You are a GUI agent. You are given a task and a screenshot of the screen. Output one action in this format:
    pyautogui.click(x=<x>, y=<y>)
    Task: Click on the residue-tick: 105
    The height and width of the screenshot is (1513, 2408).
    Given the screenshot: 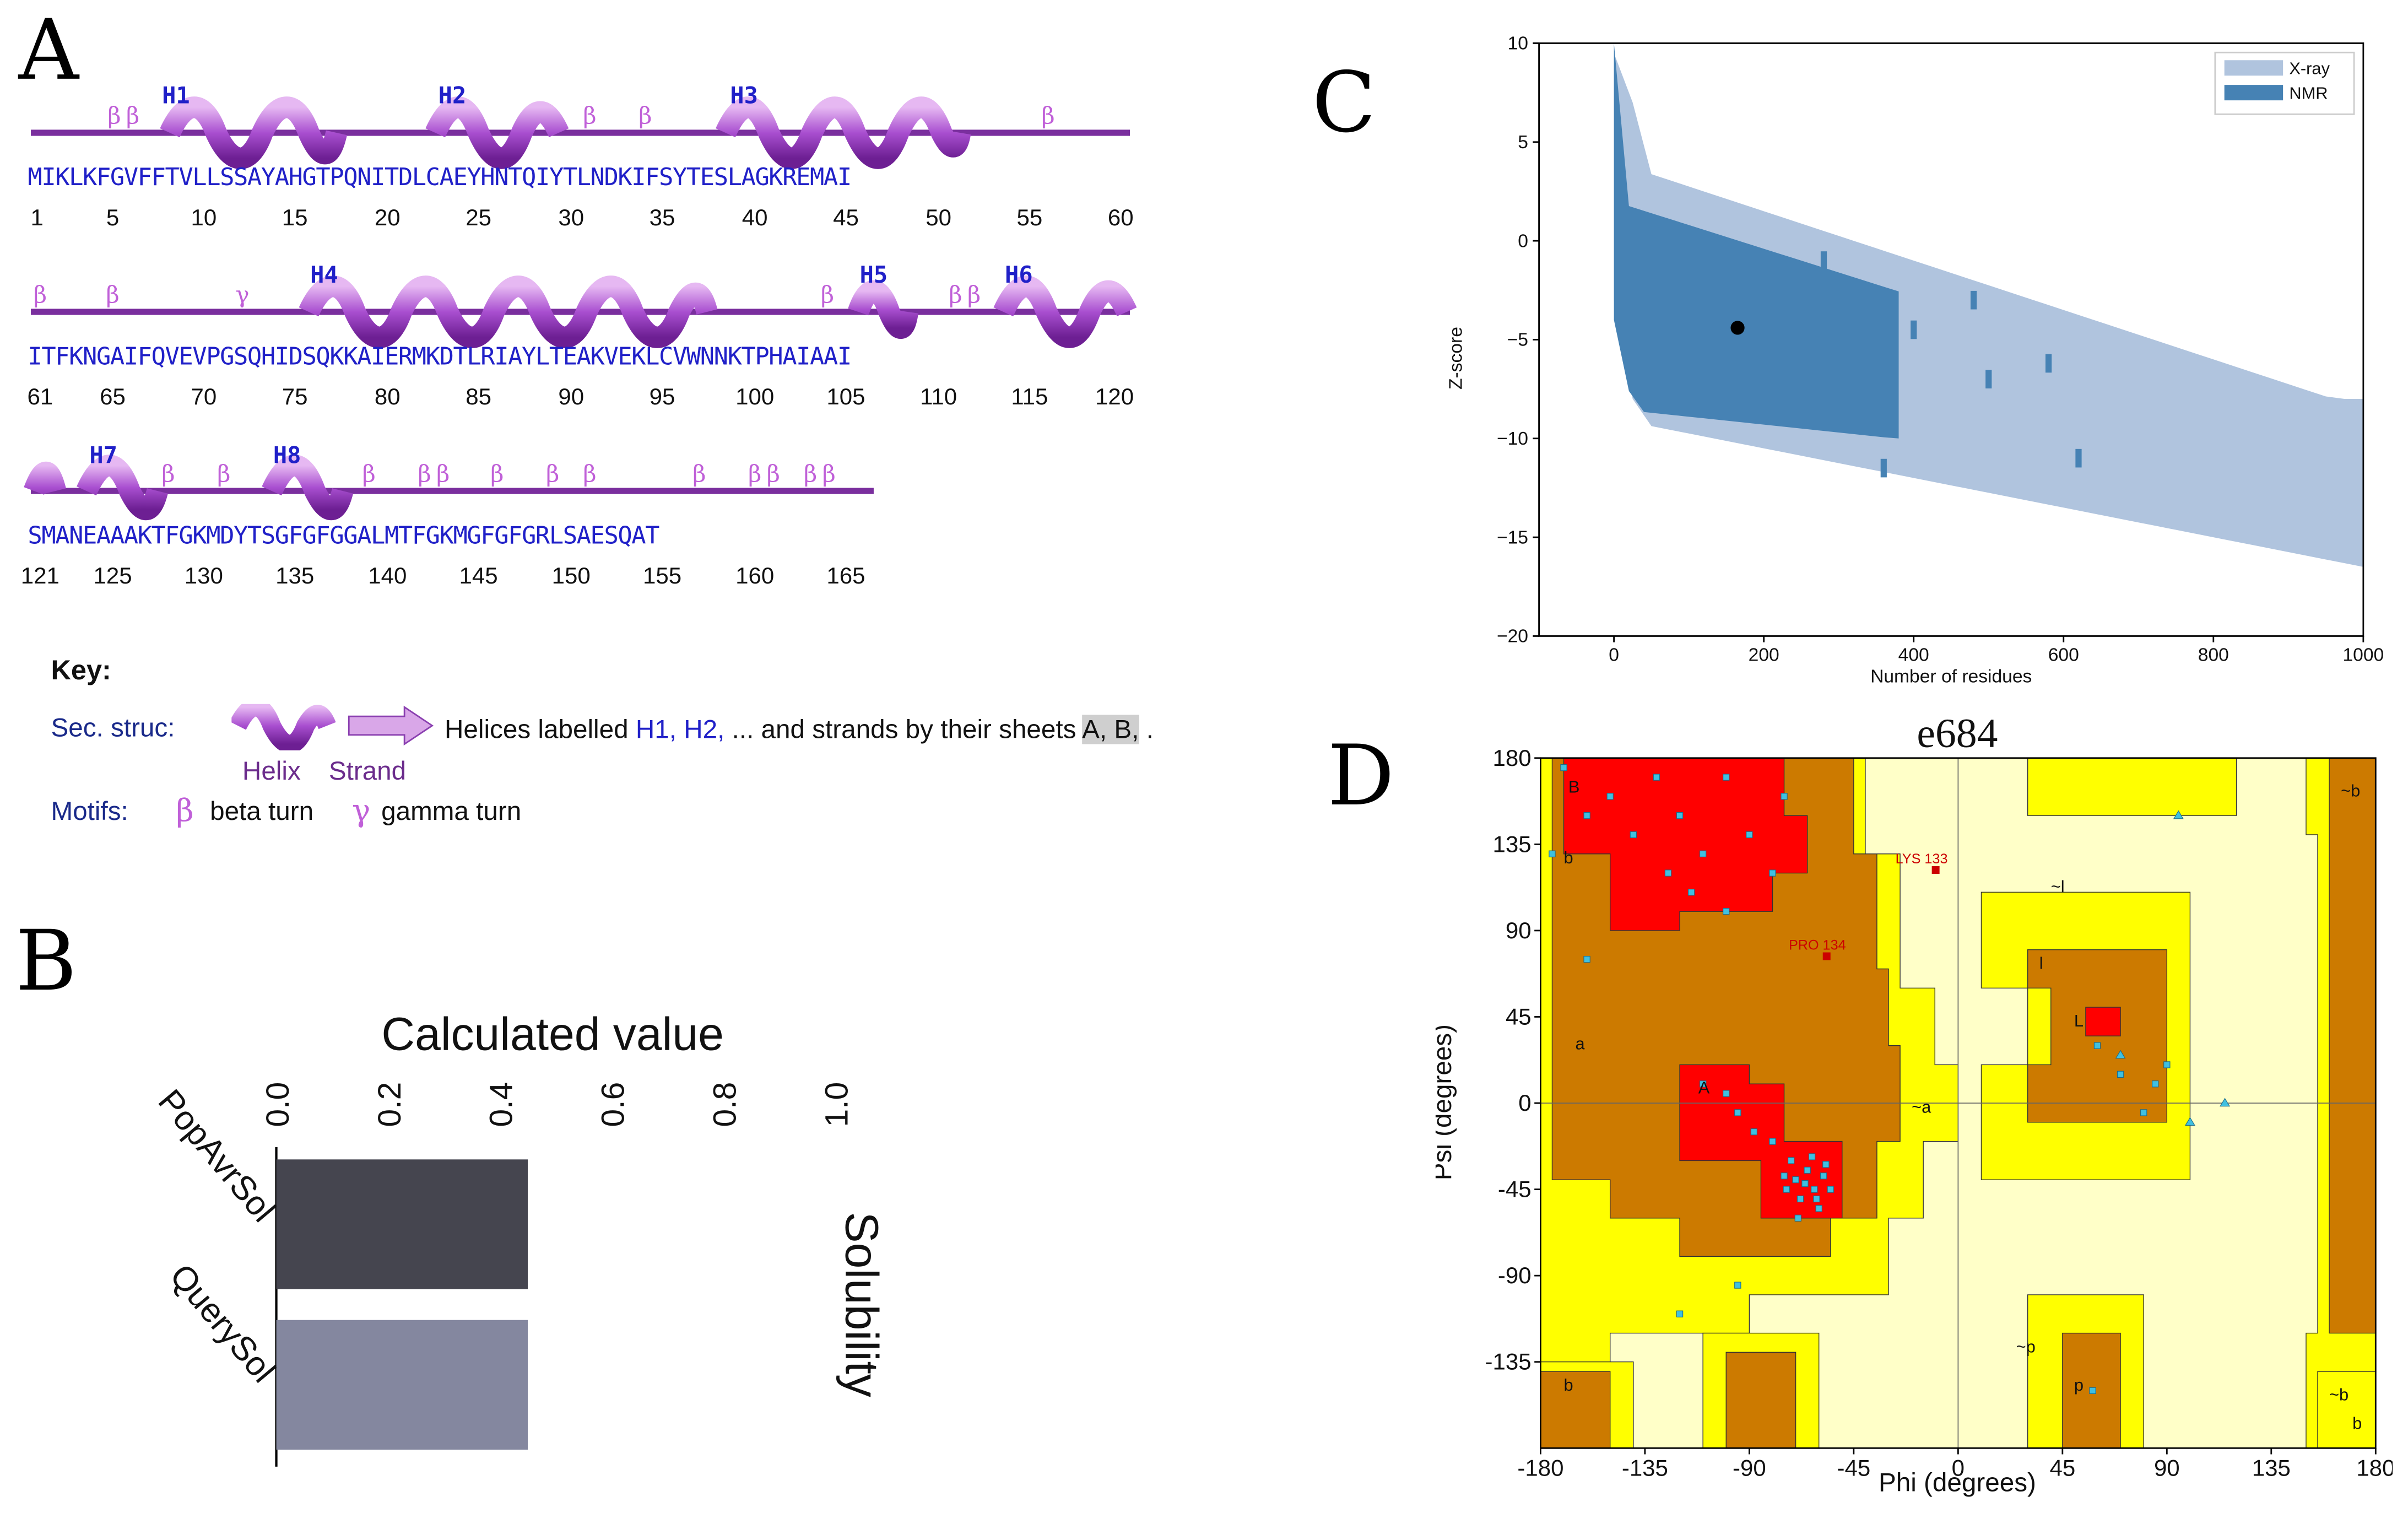 What is the action you would take?
    pyautogui.click(x=845, y=398)
    